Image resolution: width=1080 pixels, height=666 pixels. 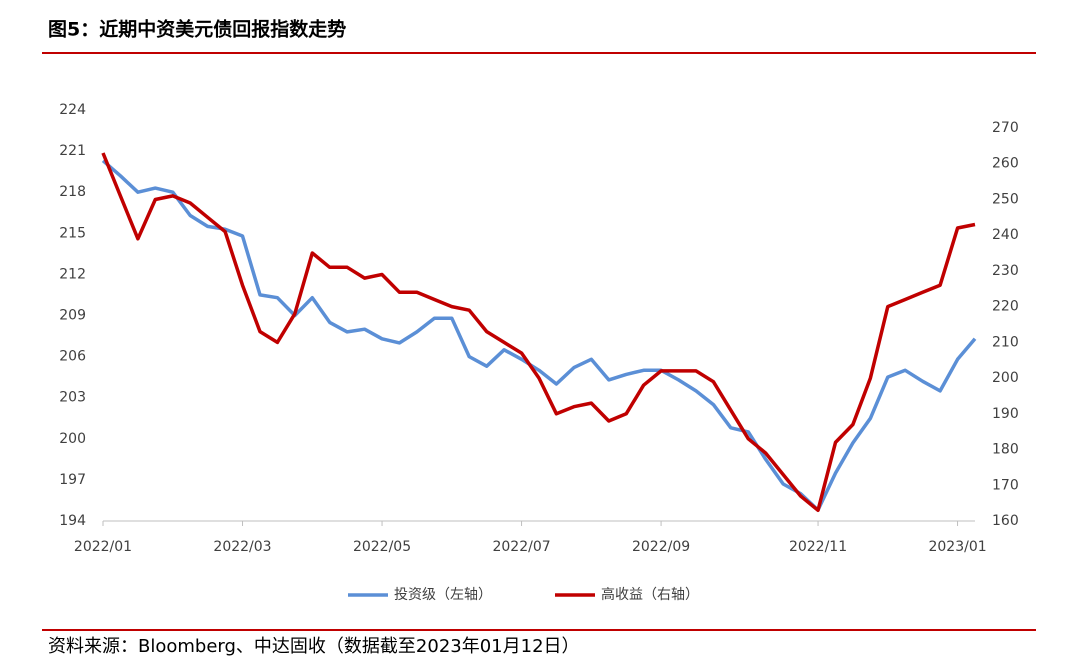 What do you see at coordinates (72, 151) in the screenshot?
I see `y-tick-label: 221` at bounding box center [72, 151].